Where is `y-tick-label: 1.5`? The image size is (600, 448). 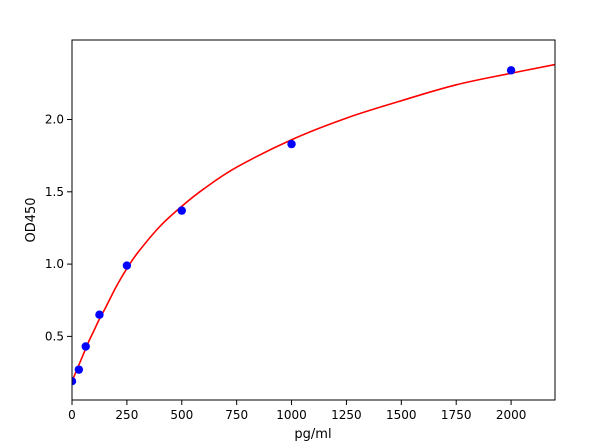 y-tick-label: 1.5 is located at coordinates (54, 192).